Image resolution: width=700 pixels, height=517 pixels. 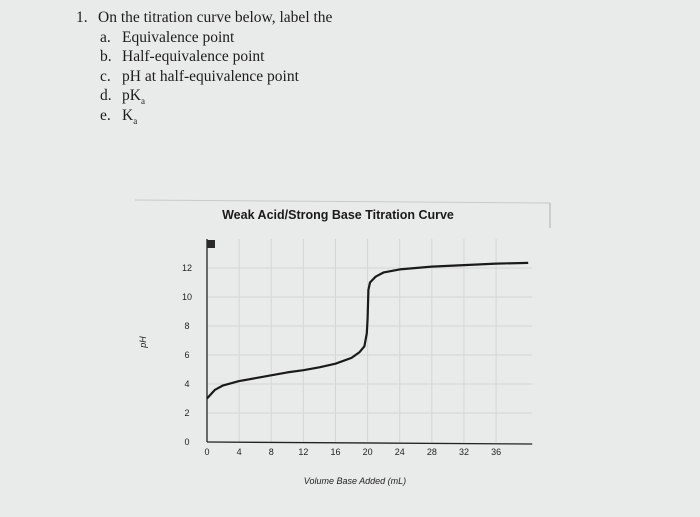 I want to click on legend-marker, so click(x=211, y=244).